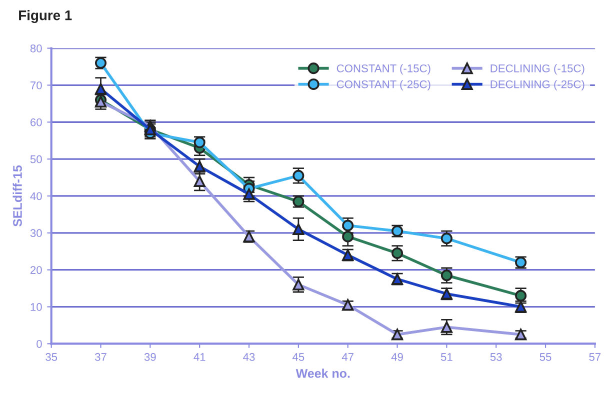  I want to click on x-tick-label: 43, so click(249, 357).